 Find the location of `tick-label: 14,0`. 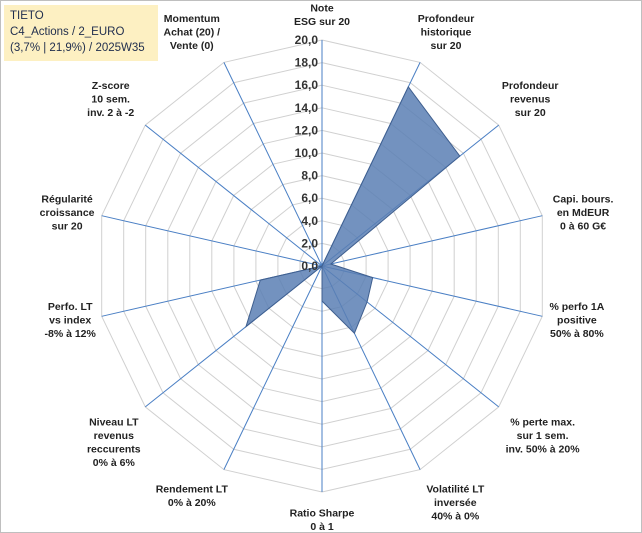

tick-label: 14,0 is located at coordinates (307, 108).